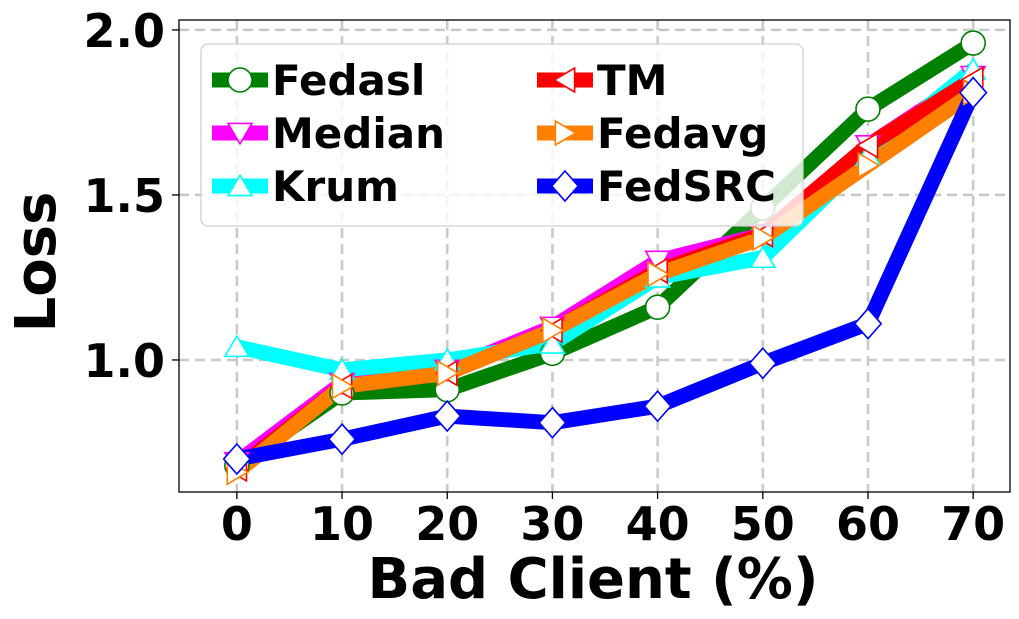 This screenshot has width=1019, height=619. Describe the element at coordinates (358, 133) in the screenshot. I see `legend-label-median: Median` at that location.